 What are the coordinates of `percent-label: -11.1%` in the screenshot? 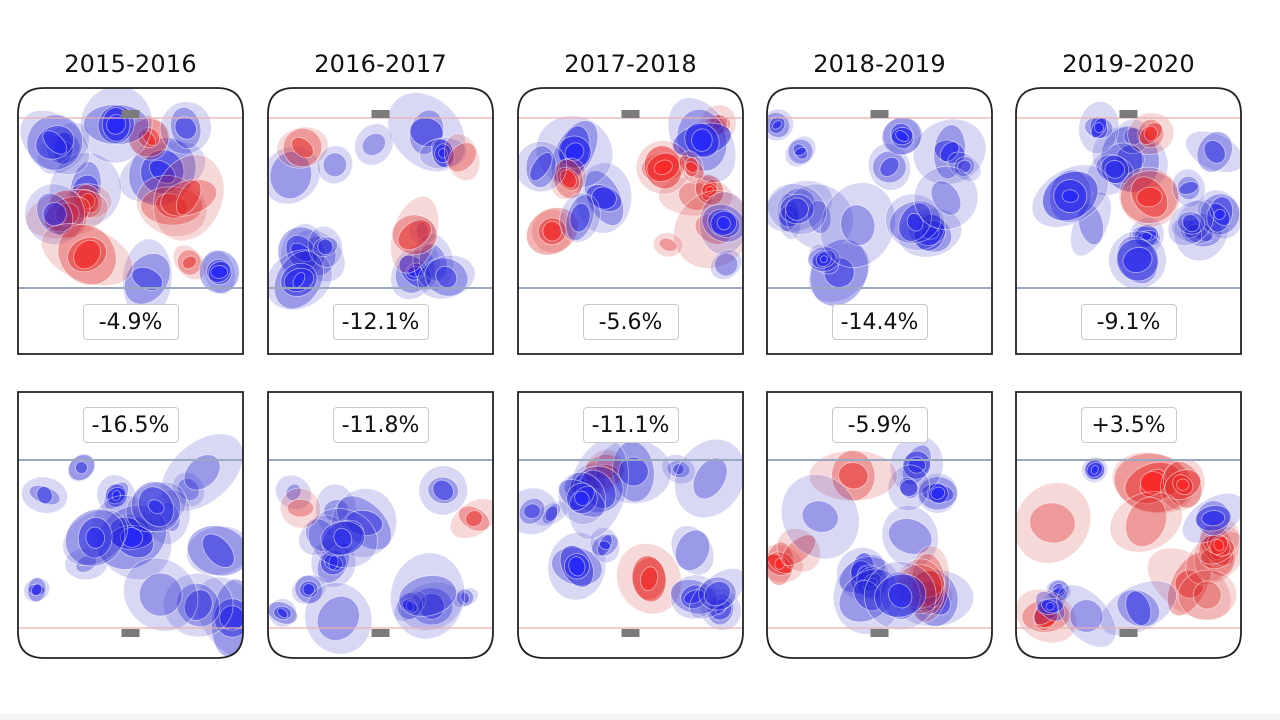 It's located at (630, 425).